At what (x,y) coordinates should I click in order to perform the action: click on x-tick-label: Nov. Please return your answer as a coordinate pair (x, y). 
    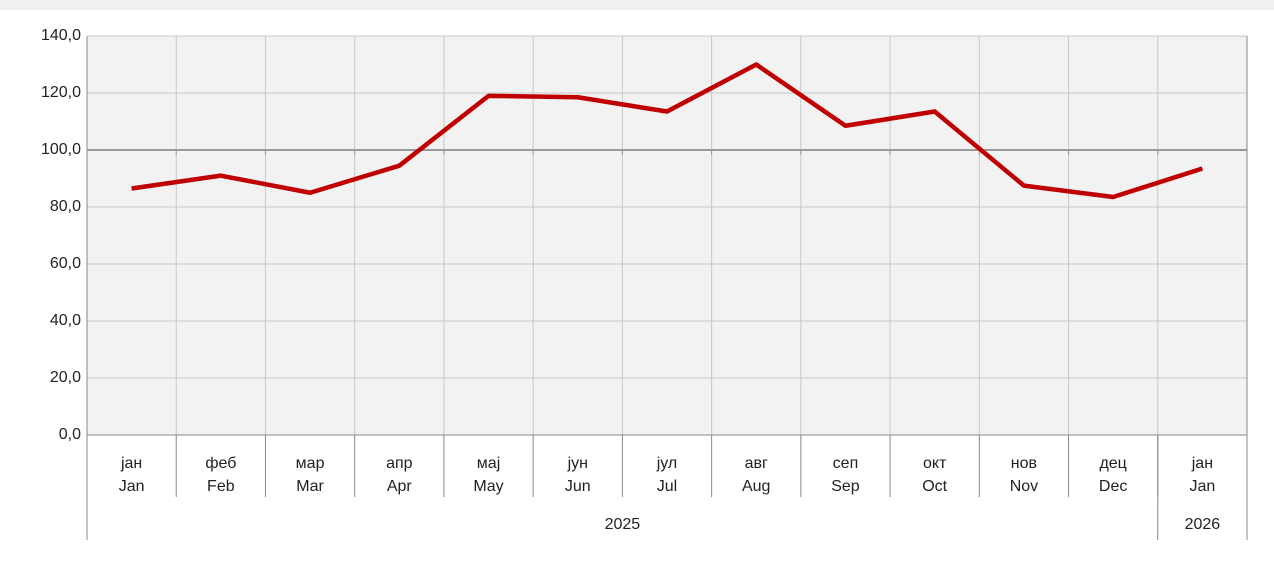
    Looking at the image, I should click on (1024, 486).